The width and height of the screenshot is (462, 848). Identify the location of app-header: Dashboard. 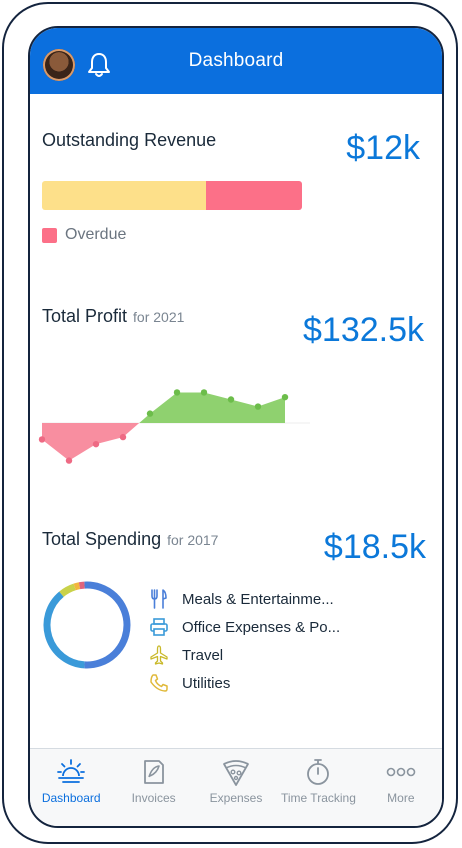
(236, 61).